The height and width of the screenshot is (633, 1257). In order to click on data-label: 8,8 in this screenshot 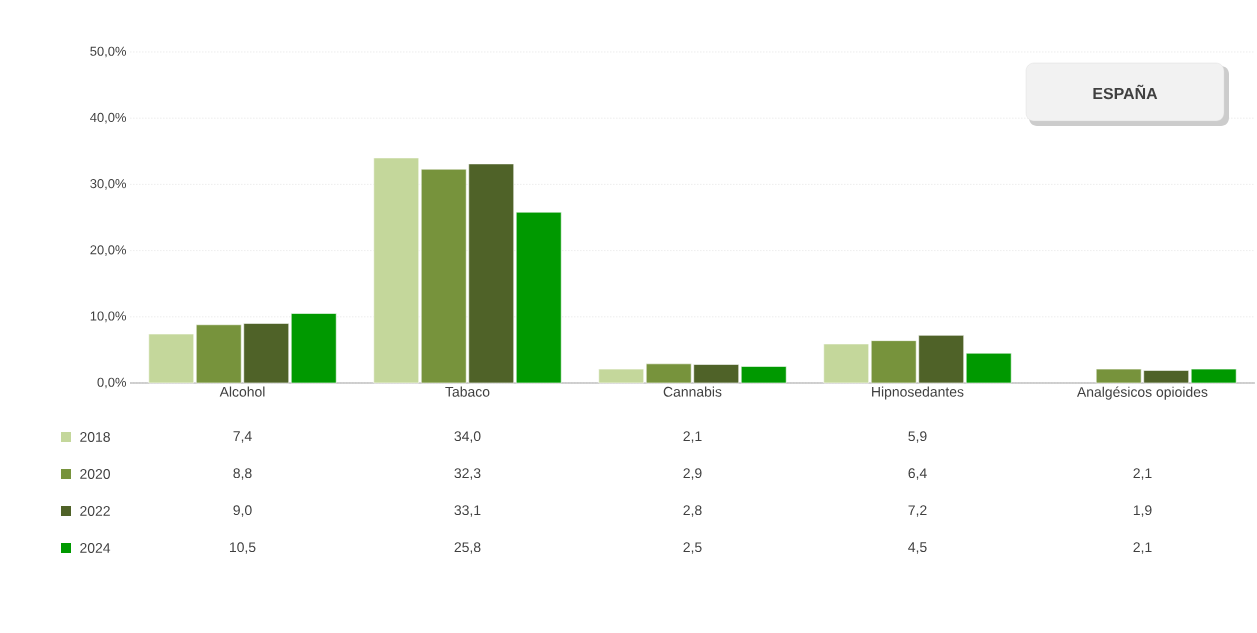, I will do `click(242, 474)`.